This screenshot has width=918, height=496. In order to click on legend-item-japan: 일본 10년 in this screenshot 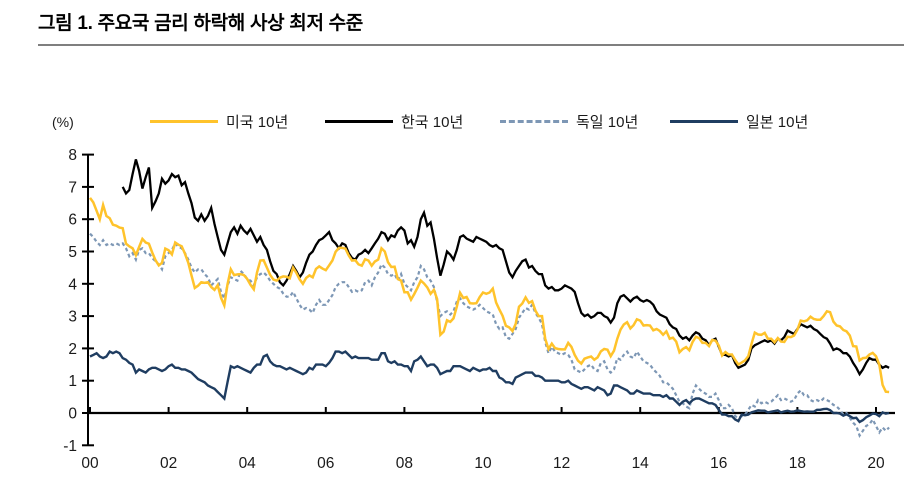, I will do `click(739, 121)`.